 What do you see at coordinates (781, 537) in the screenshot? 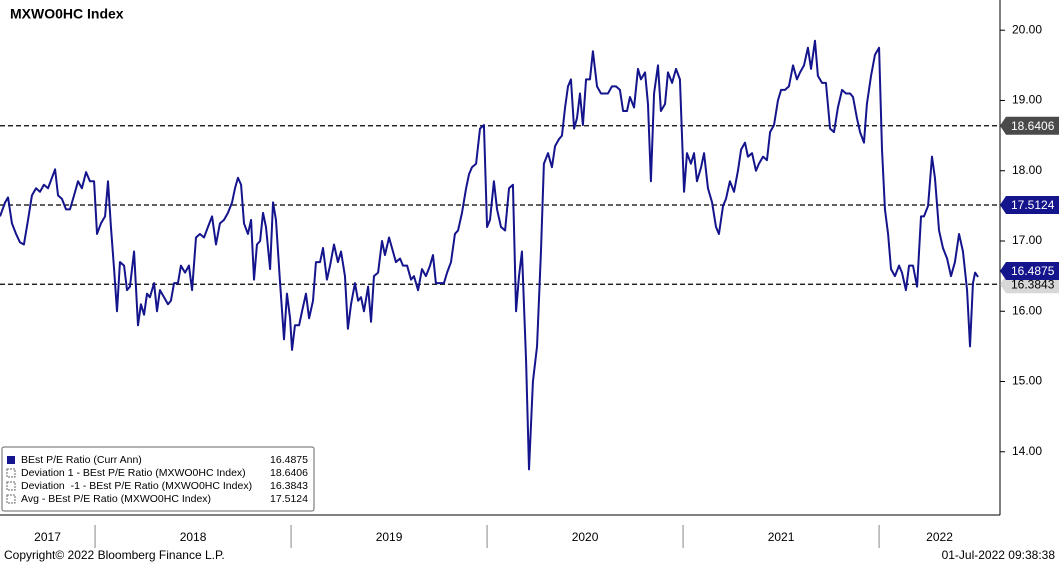
I see `x-tick-label: 2021` at bounding box center [781, 537].